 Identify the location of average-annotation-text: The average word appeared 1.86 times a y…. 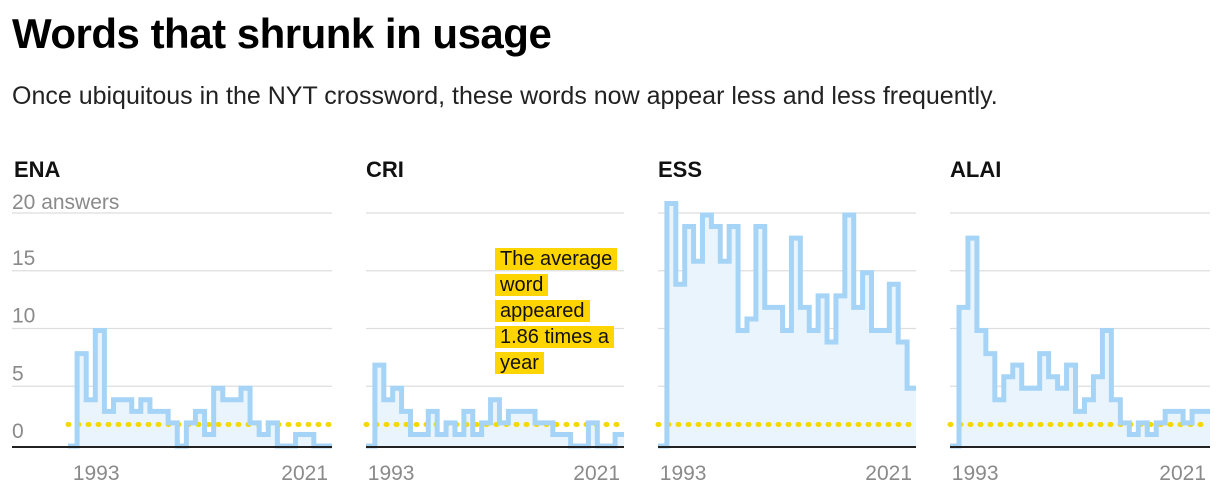
(556, 311).